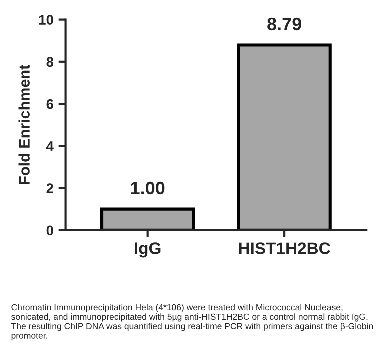 The image size is (376, 360). I want to click on data-label: 1.00, so click(148, 188).